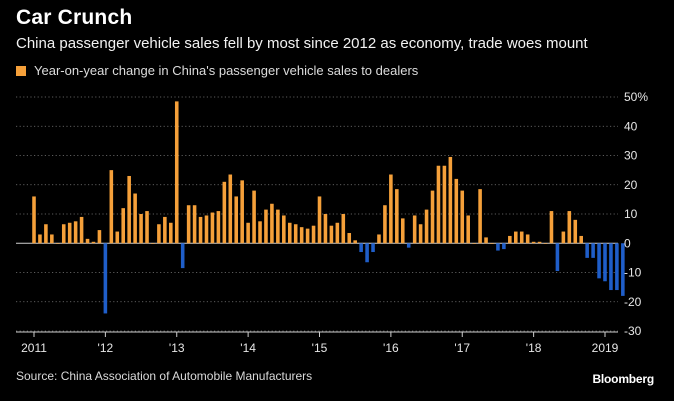  What do you see at coordinates (177, 348) in the screenshot?
I see `x-tick-label: '13` at bounding box center [177, 348].